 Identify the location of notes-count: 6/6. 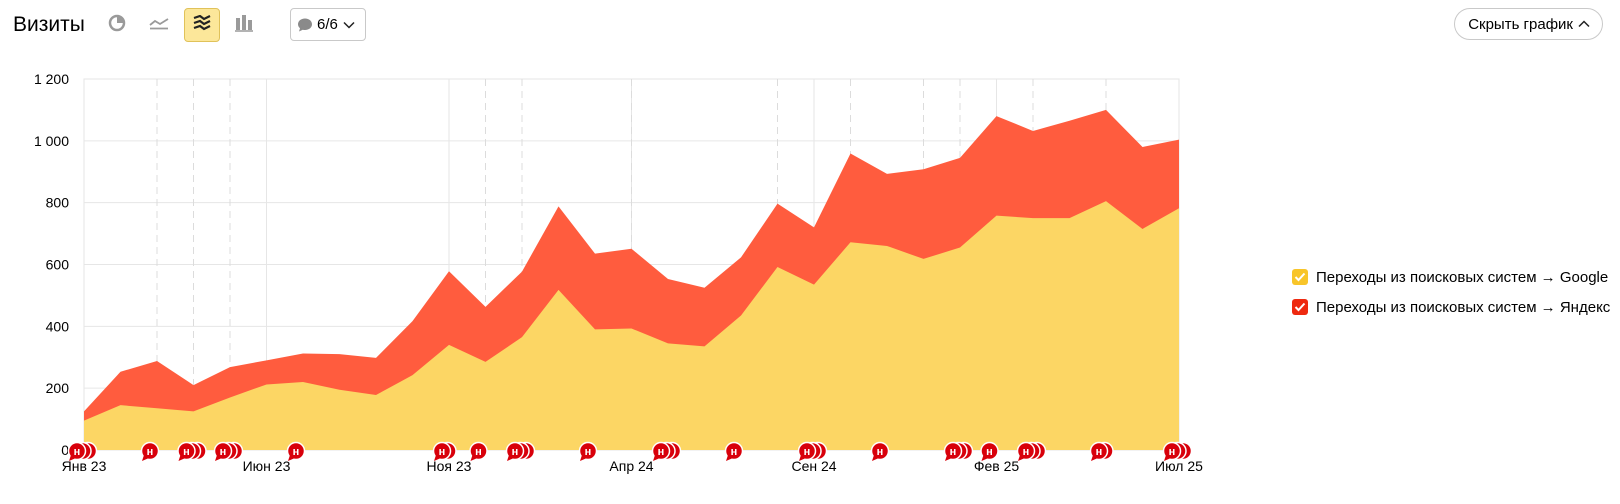
(327, 24).